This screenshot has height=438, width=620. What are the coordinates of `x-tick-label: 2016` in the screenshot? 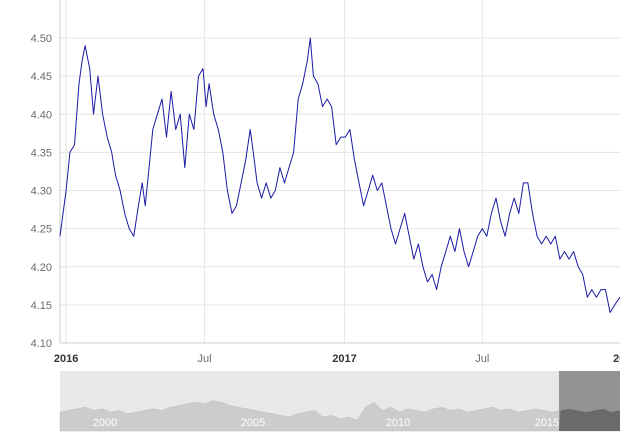 It's located at (66, 359).